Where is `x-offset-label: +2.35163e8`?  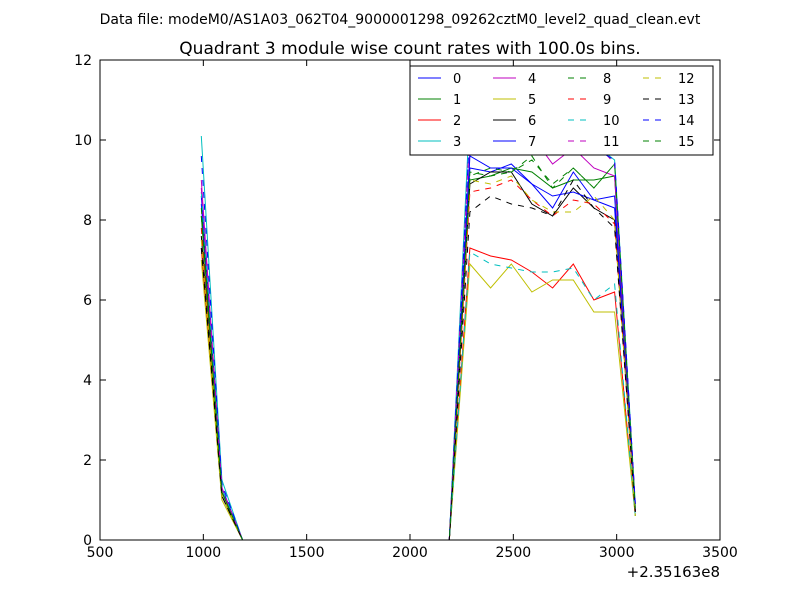 x-offset-label: +2.35163e8 is located at coordinates (673, 572).